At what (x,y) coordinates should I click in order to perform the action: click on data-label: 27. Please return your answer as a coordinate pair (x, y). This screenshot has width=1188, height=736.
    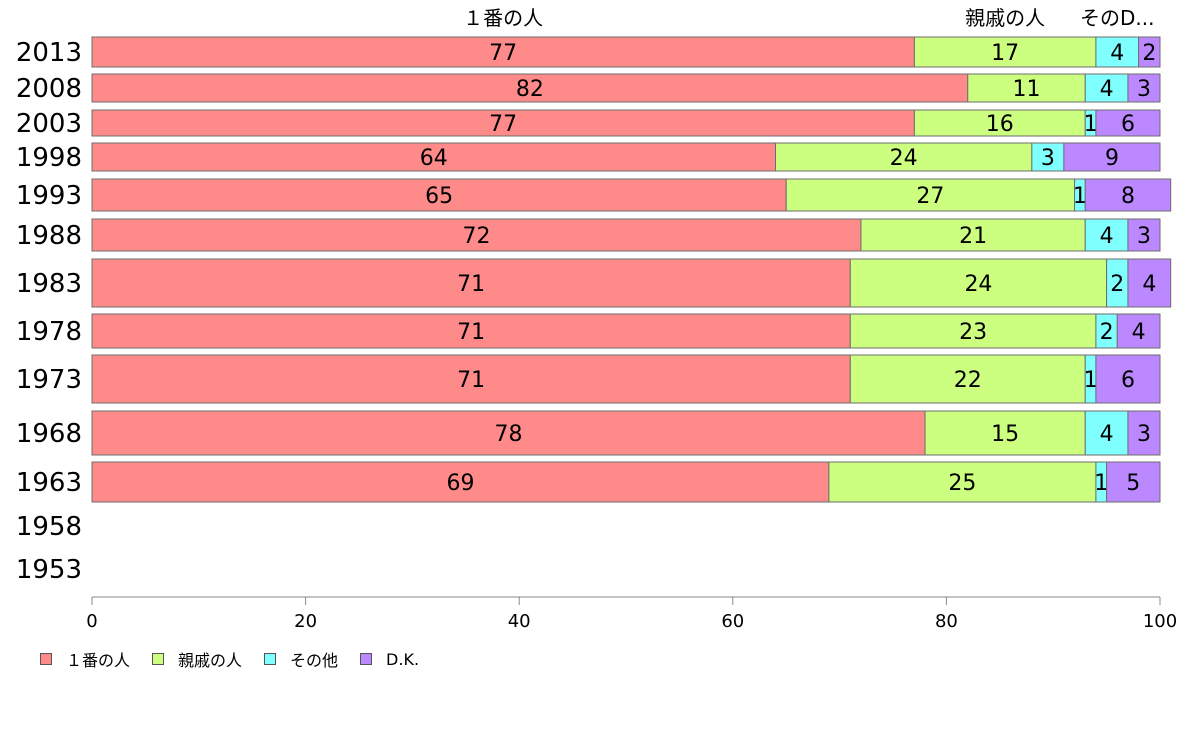
    Looking at the image, I should click on (930, 196).